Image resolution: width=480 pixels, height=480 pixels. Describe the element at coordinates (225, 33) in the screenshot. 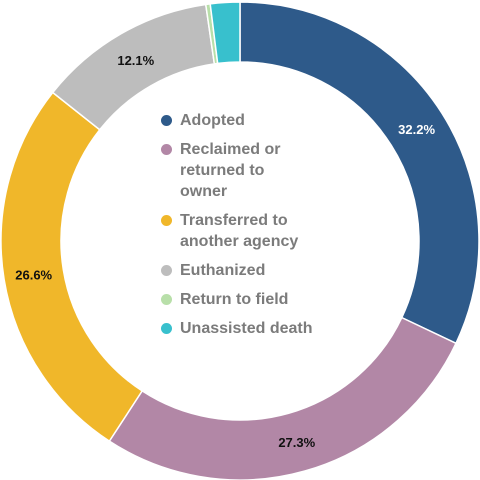

I see `slice-unassisted-death` at that location.